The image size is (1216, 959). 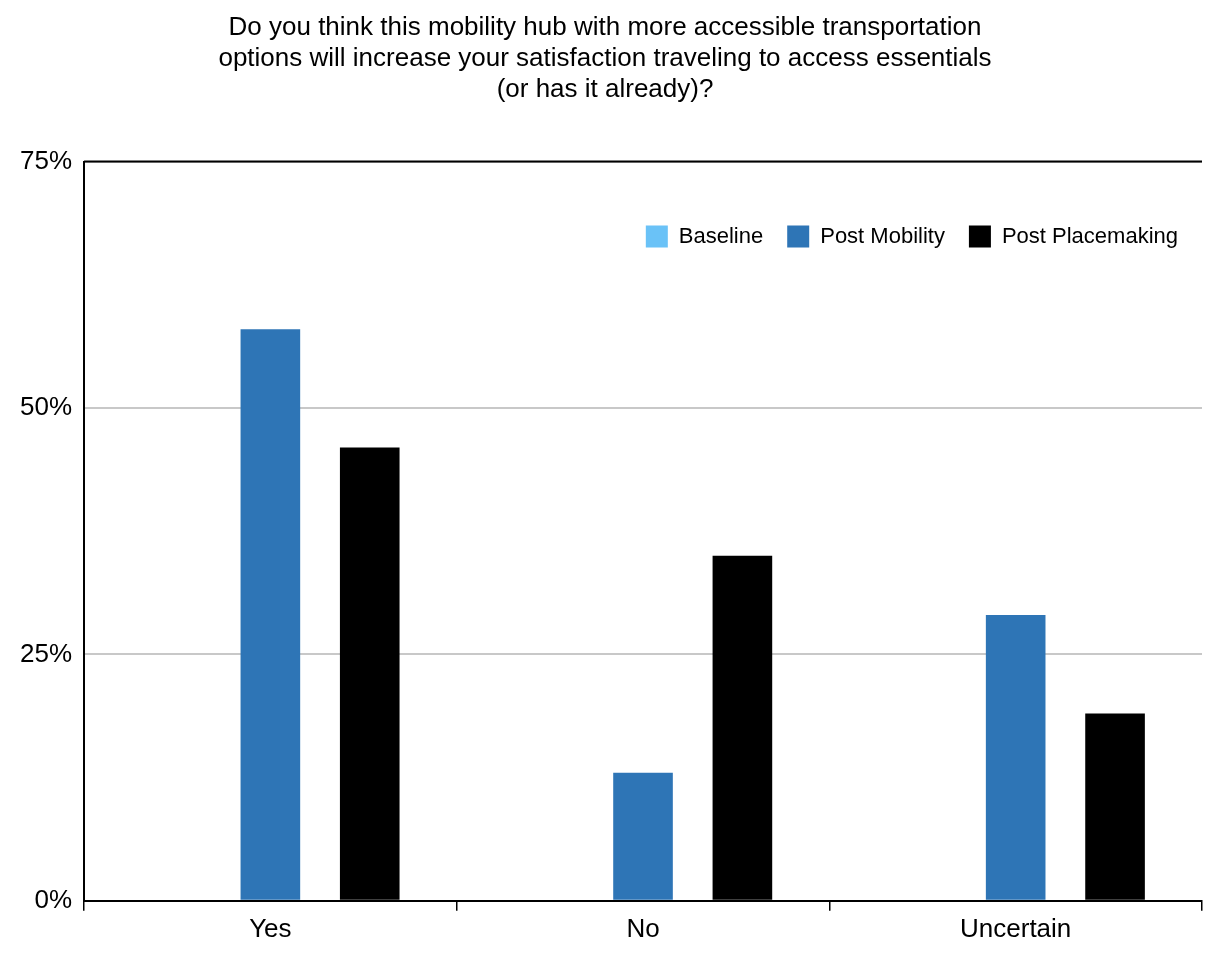 I want to click on x-tick-label: No, so click(x=643, y=927).